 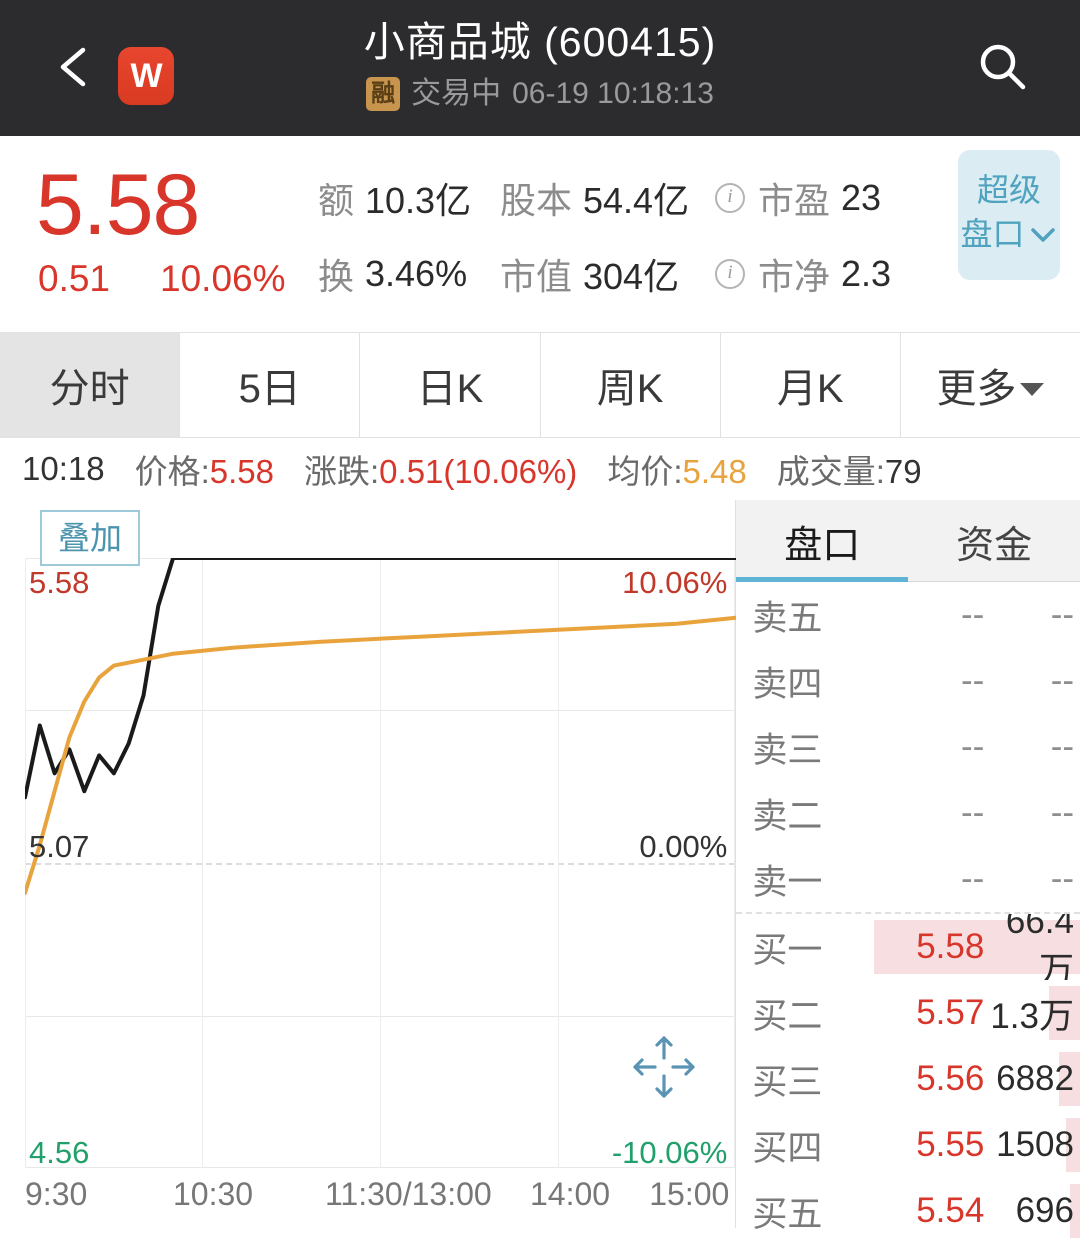 What do you see at coordinates (908, 1211) in the screenshot?
I see `order-book-row: 买五 5.54 696` at bounding box center [908, 1211].